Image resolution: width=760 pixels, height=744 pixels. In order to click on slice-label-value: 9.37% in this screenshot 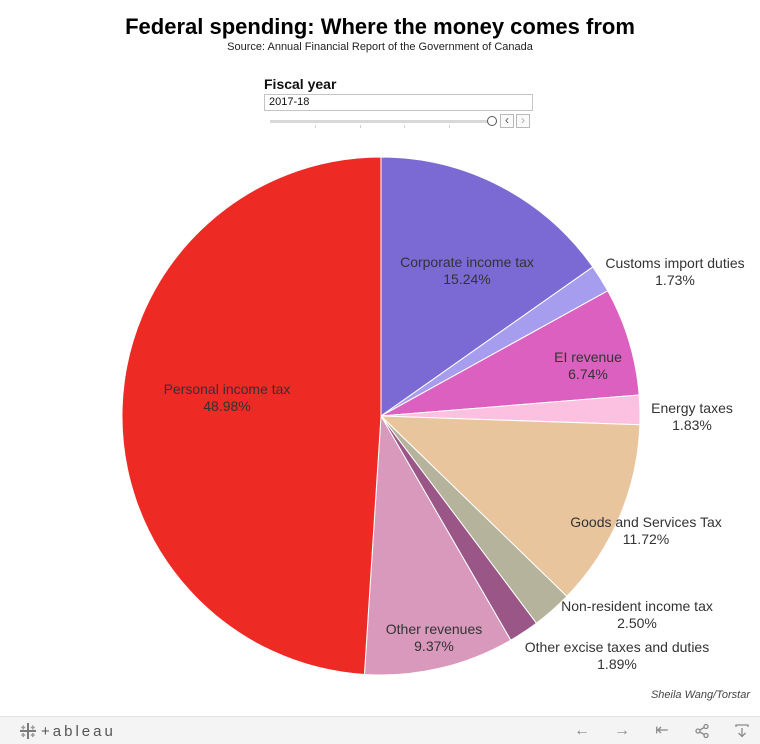, I will do `click(434, 646)`.